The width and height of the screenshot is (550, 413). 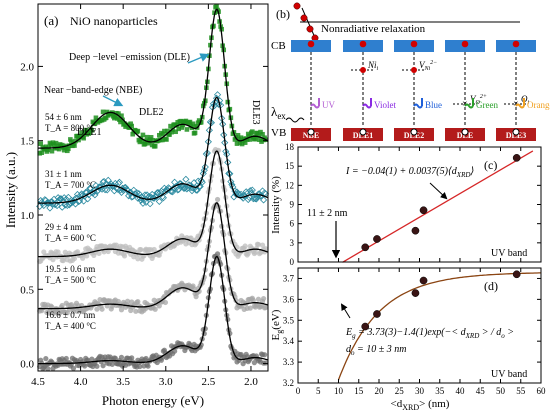 What do you see at coordinates (27, 290) in the screenshot?
I see `y-tick-label: 0.5` at bounding box center [27, 290].